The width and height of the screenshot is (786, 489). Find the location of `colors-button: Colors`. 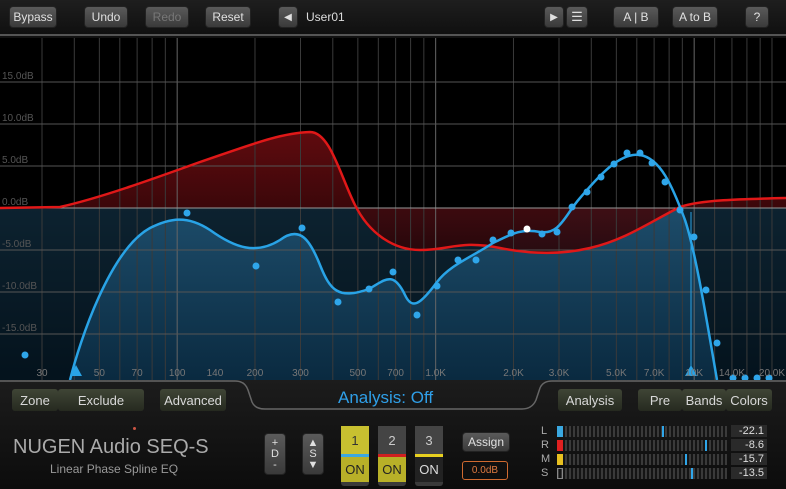

colors-button: Colors is located at coordinates (749, 400).